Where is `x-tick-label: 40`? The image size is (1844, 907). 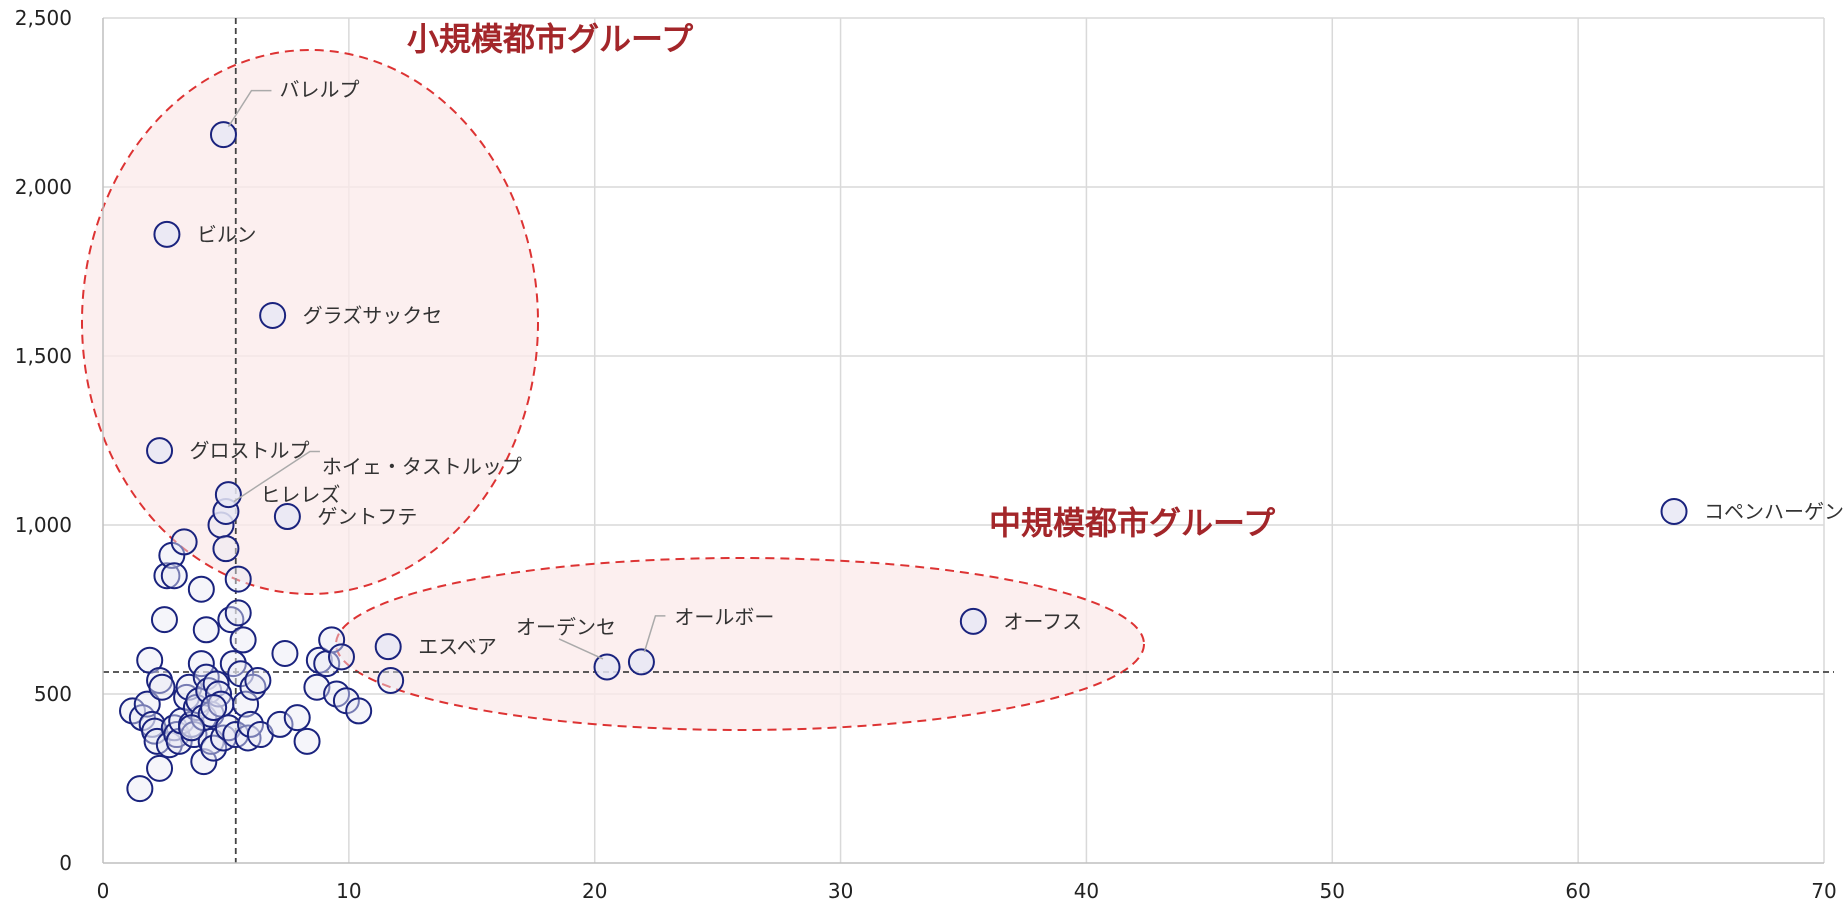
x-tick-label: 40 is located at coordinates (1086, 891).